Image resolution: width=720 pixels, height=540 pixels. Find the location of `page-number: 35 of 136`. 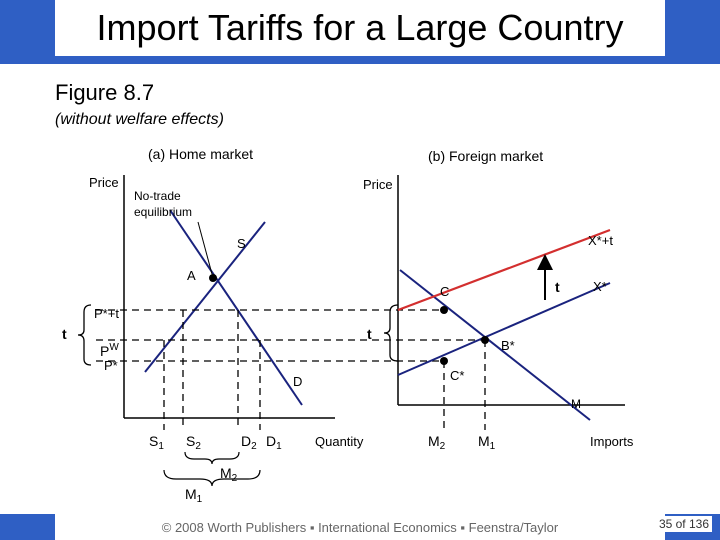

page-number: 35 of 136 is located at coordinates (683, 524).